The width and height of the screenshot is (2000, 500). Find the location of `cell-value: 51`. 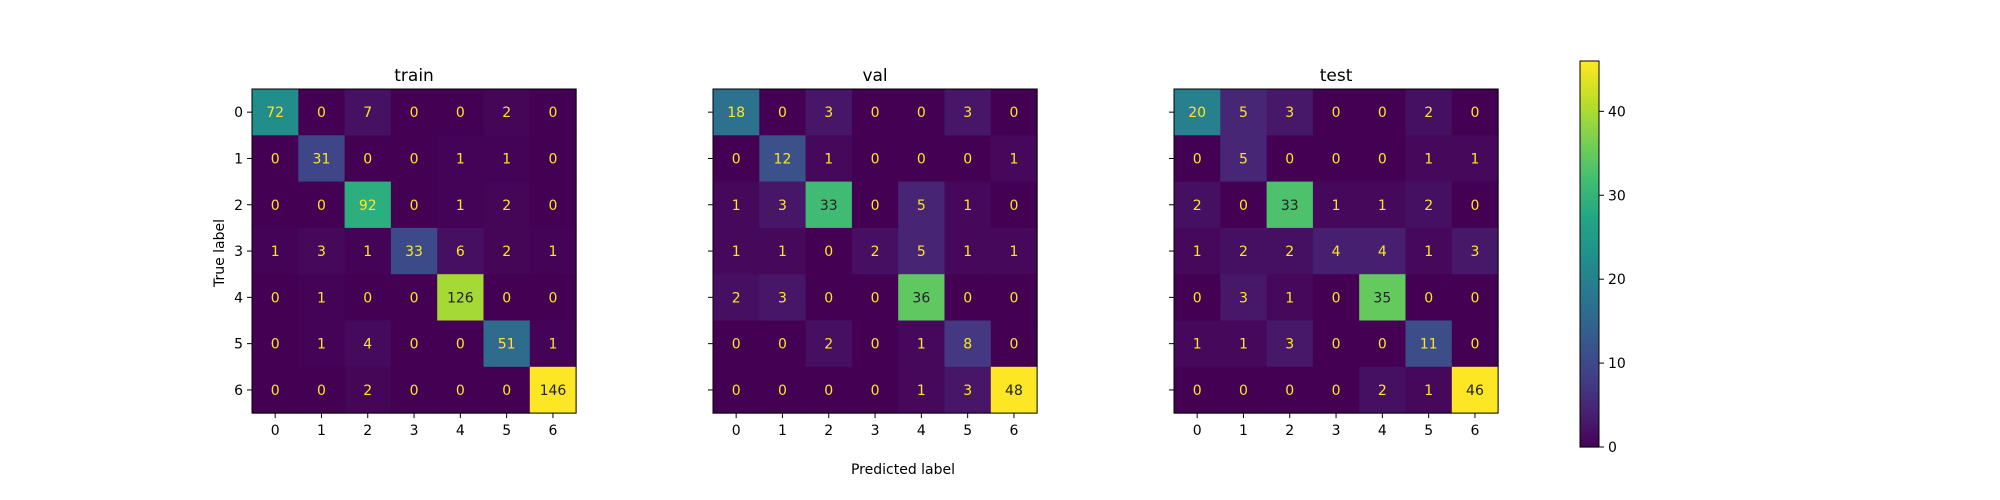

cell-value: 51 is located at coordinates (507, 345).